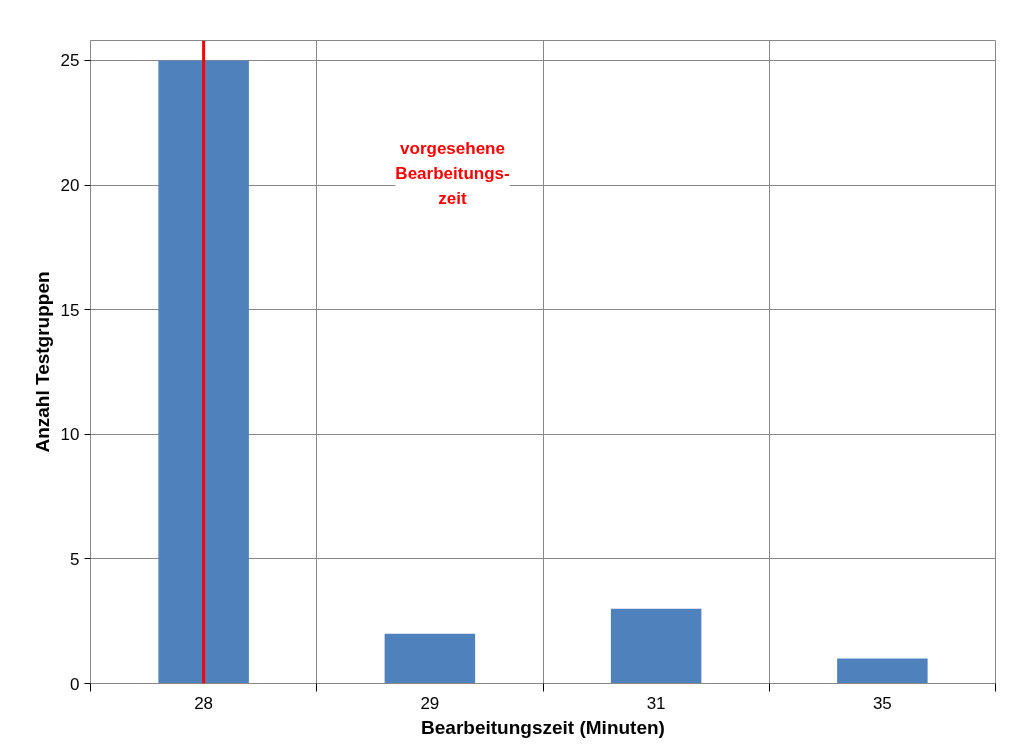 The width and height of the screenshot is (1031, 745). Describe the element at coordinates (42, 362) in the screenshot. I see `y-axis-title: Anzahl Testgruppen` at that location.